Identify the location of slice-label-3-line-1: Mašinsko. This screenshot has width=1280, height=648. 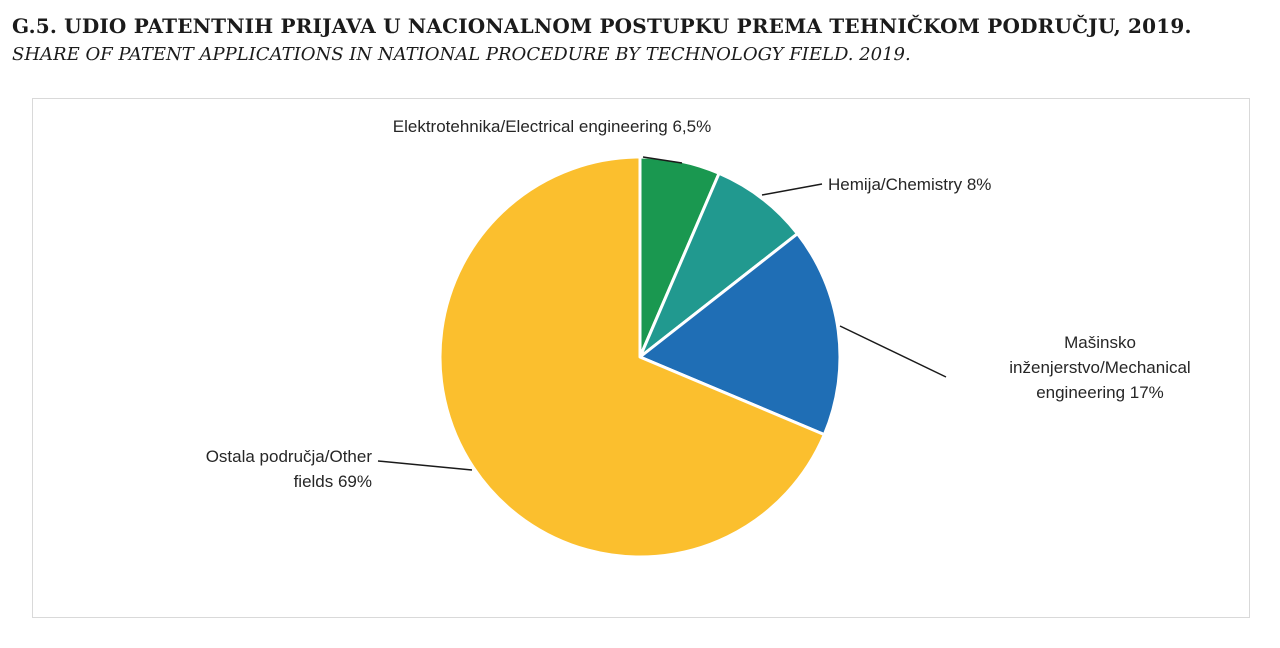
(1100, 342).